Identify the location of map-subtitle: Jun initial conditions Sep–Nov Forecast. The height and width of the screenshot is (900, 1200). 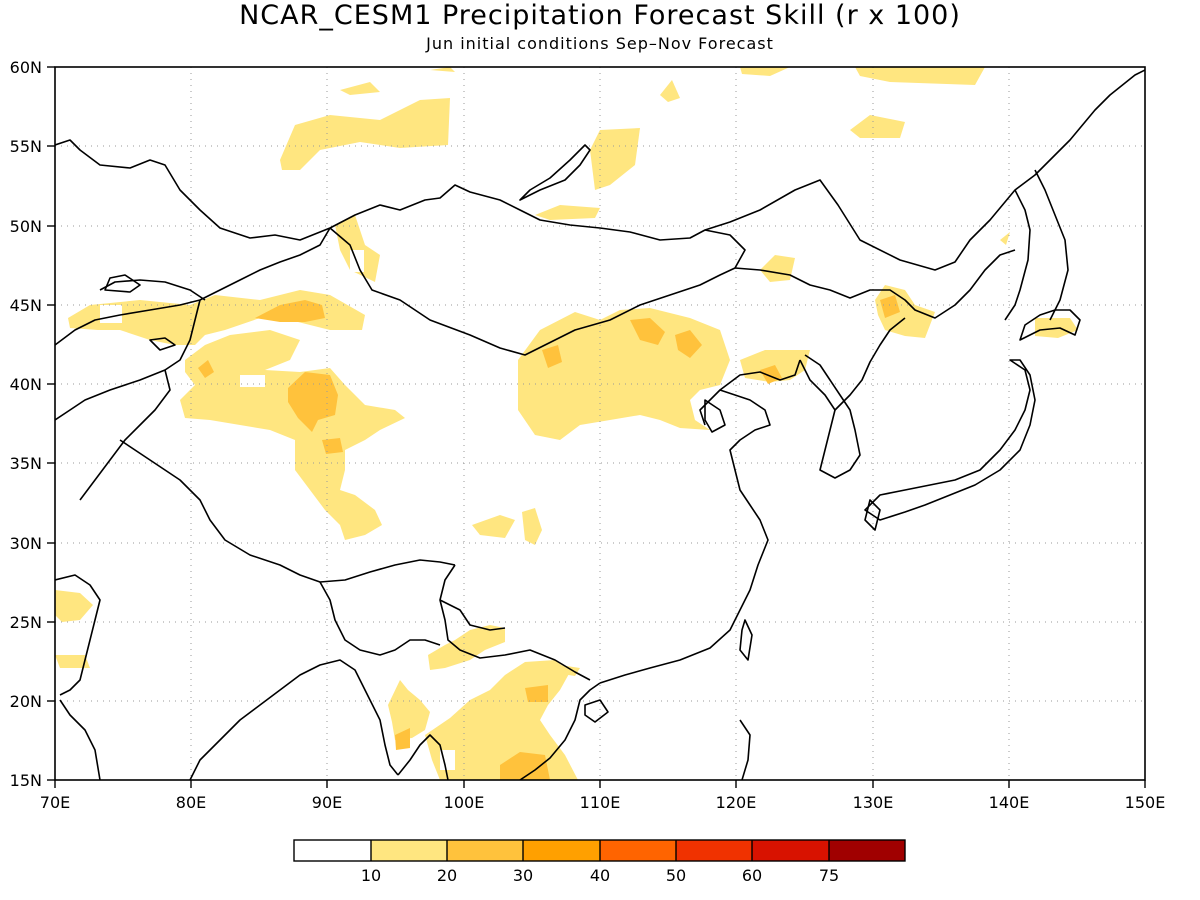
(600, 43).